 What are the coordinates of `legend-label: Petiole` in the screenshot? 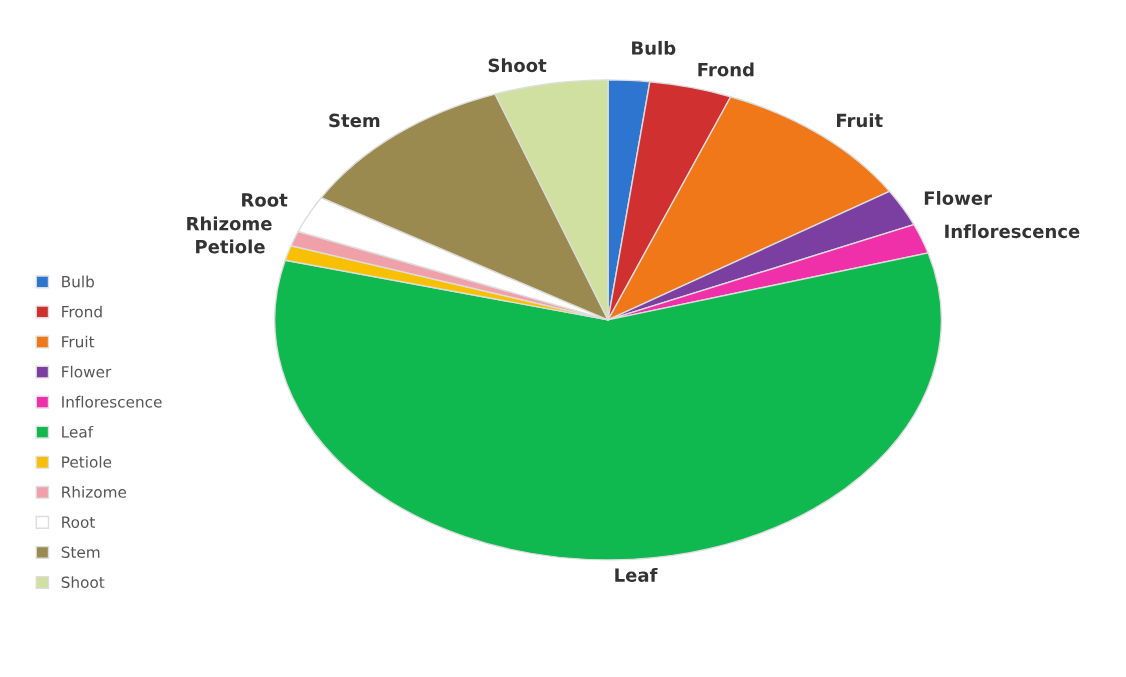 It's located at (87, 461).